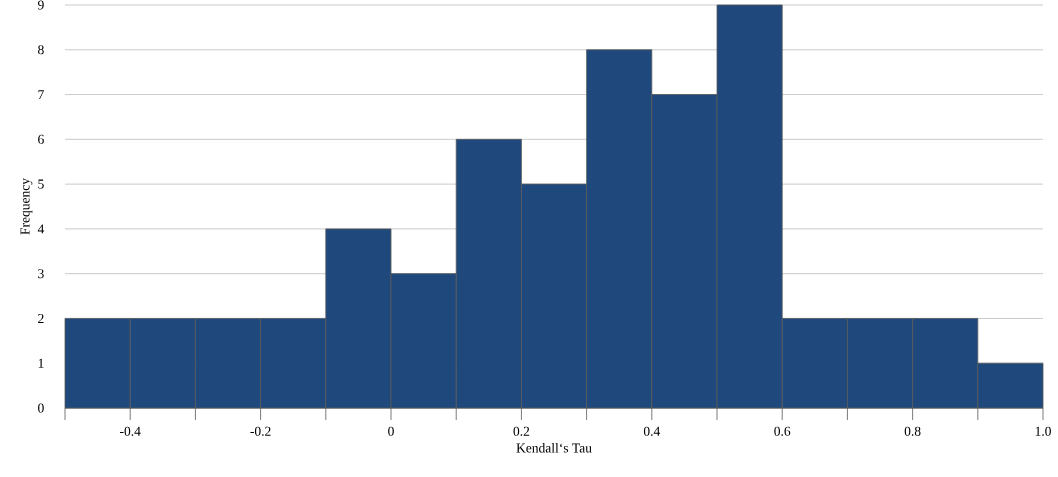  I want to click on x-tick-label: 0.6, so click(782, 431).